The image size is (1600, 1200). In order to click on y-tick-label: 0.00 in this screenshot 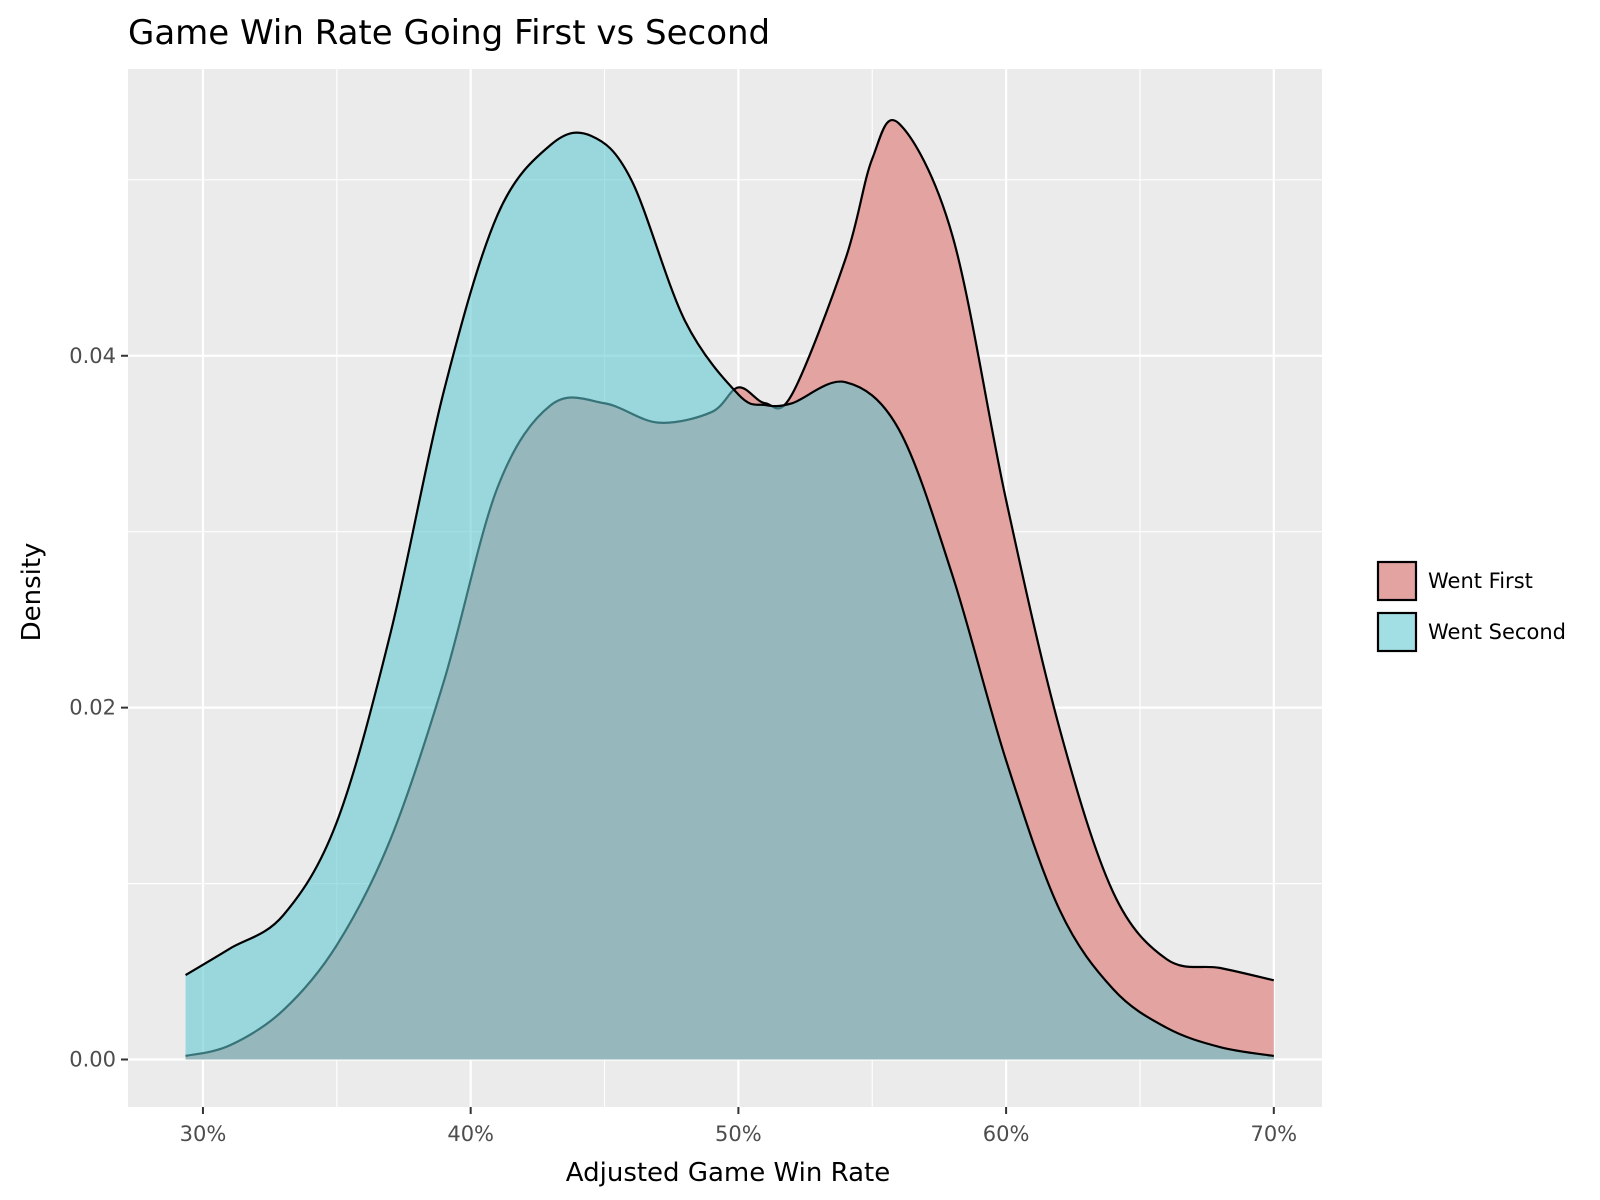, I will do `click(92, 1059)`.